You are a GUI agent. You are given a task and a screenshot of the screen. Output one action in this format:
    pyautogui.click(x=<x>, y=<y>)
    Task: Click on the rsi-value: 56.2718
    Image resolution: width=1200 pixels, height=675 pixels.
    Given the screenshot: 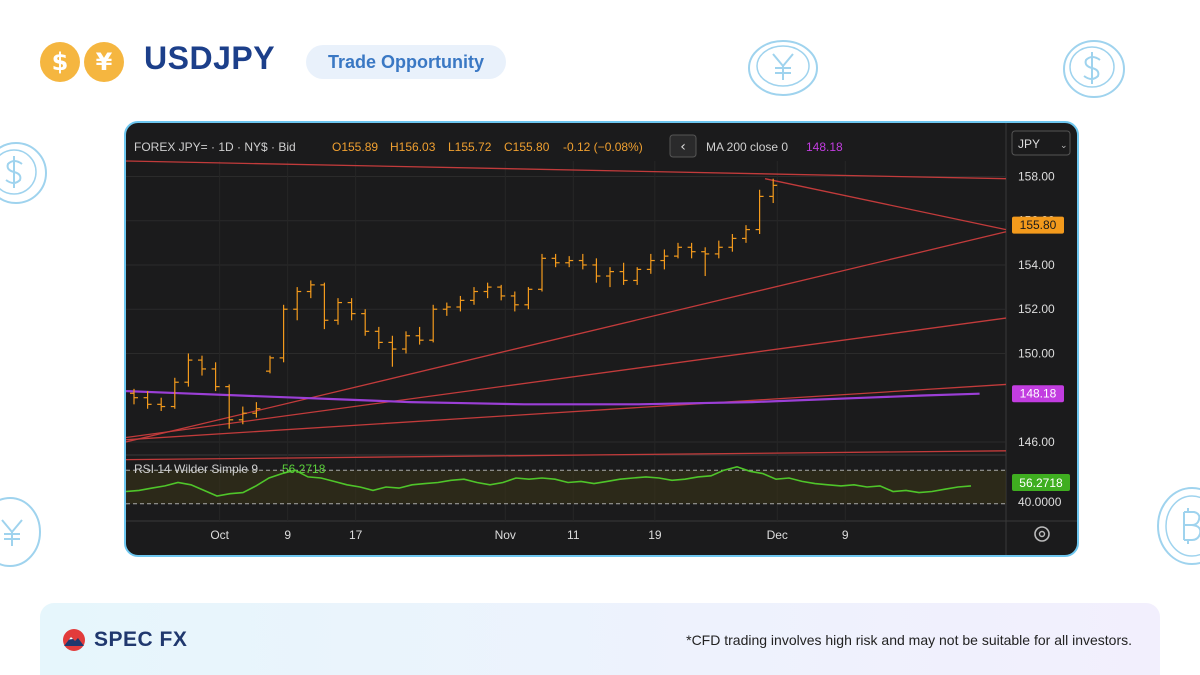 What is the action you would take?
    pyautogui.click(x=304, y=469)
    